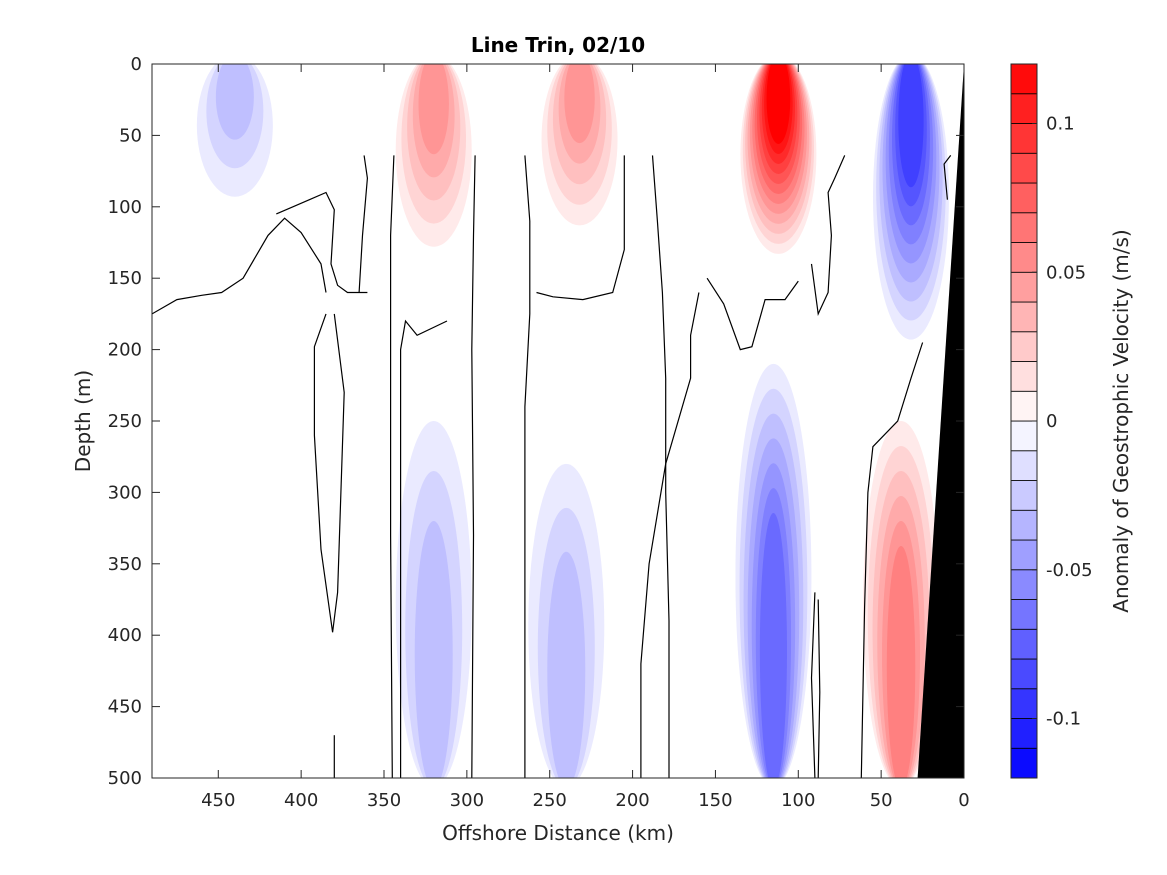 This screenshot has height=875, width=1167. What do you see at coordinates (1121, 420) in the screenshot?
I see `colorbar-title: Anomaly of Geostrophic Velocity (m/s)` at bounding box center [1121, 420].